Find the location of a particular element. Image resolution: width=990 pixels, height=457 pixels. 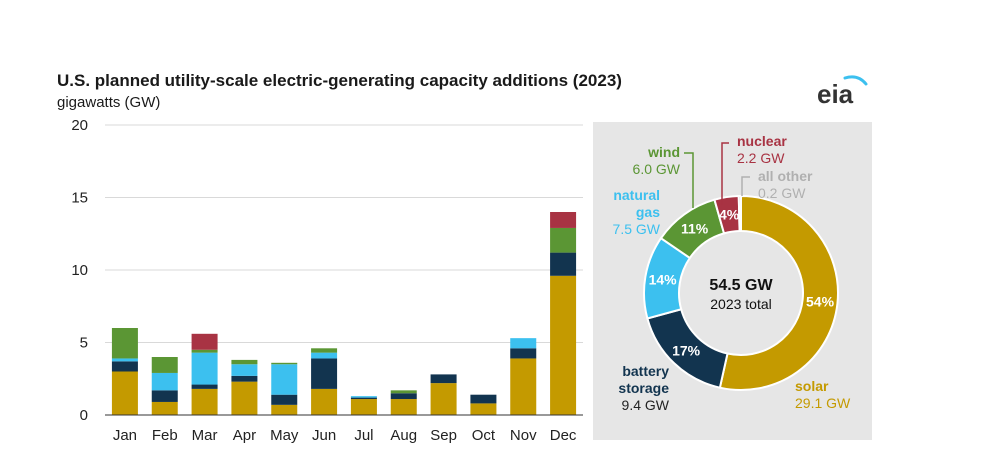

bar-battery-apr is located at coordinates (244, 378).